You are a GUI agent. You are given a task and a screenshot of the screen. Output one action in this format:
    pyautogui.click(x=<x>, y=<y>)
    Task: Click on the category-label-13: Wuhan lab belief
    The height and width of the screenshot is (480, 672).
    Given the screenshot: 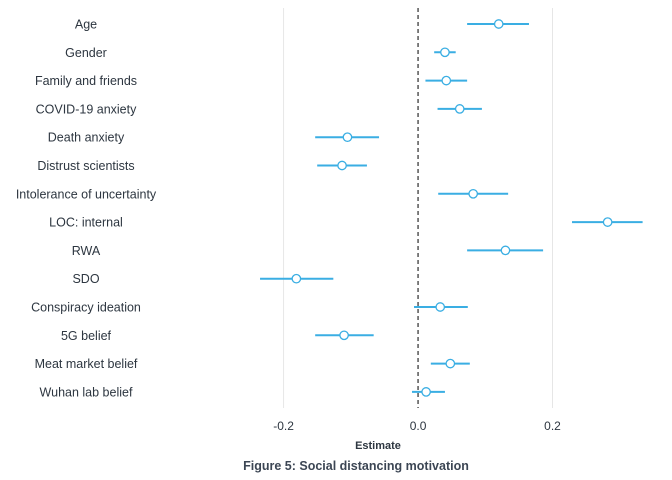 What is the action you would take?
    pyautogui.click(x=86, y=392)
    